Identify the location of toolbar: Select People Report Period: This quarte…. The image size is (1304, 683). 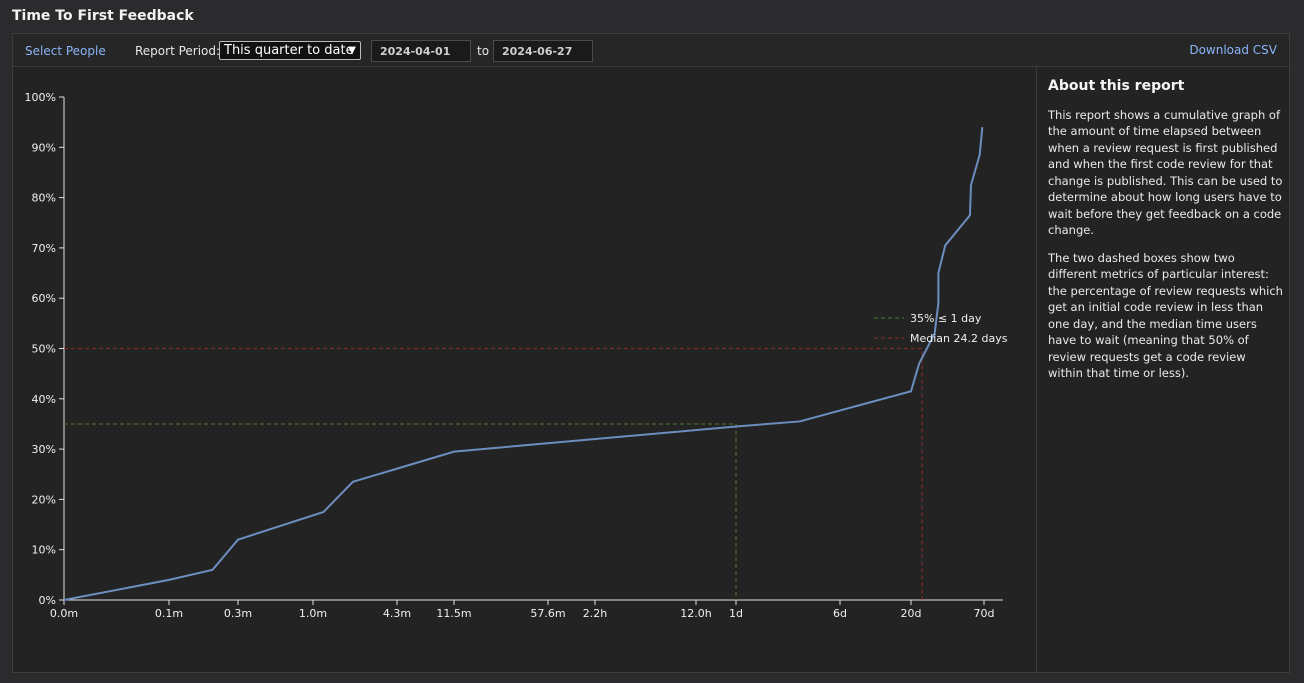
(651, 50).